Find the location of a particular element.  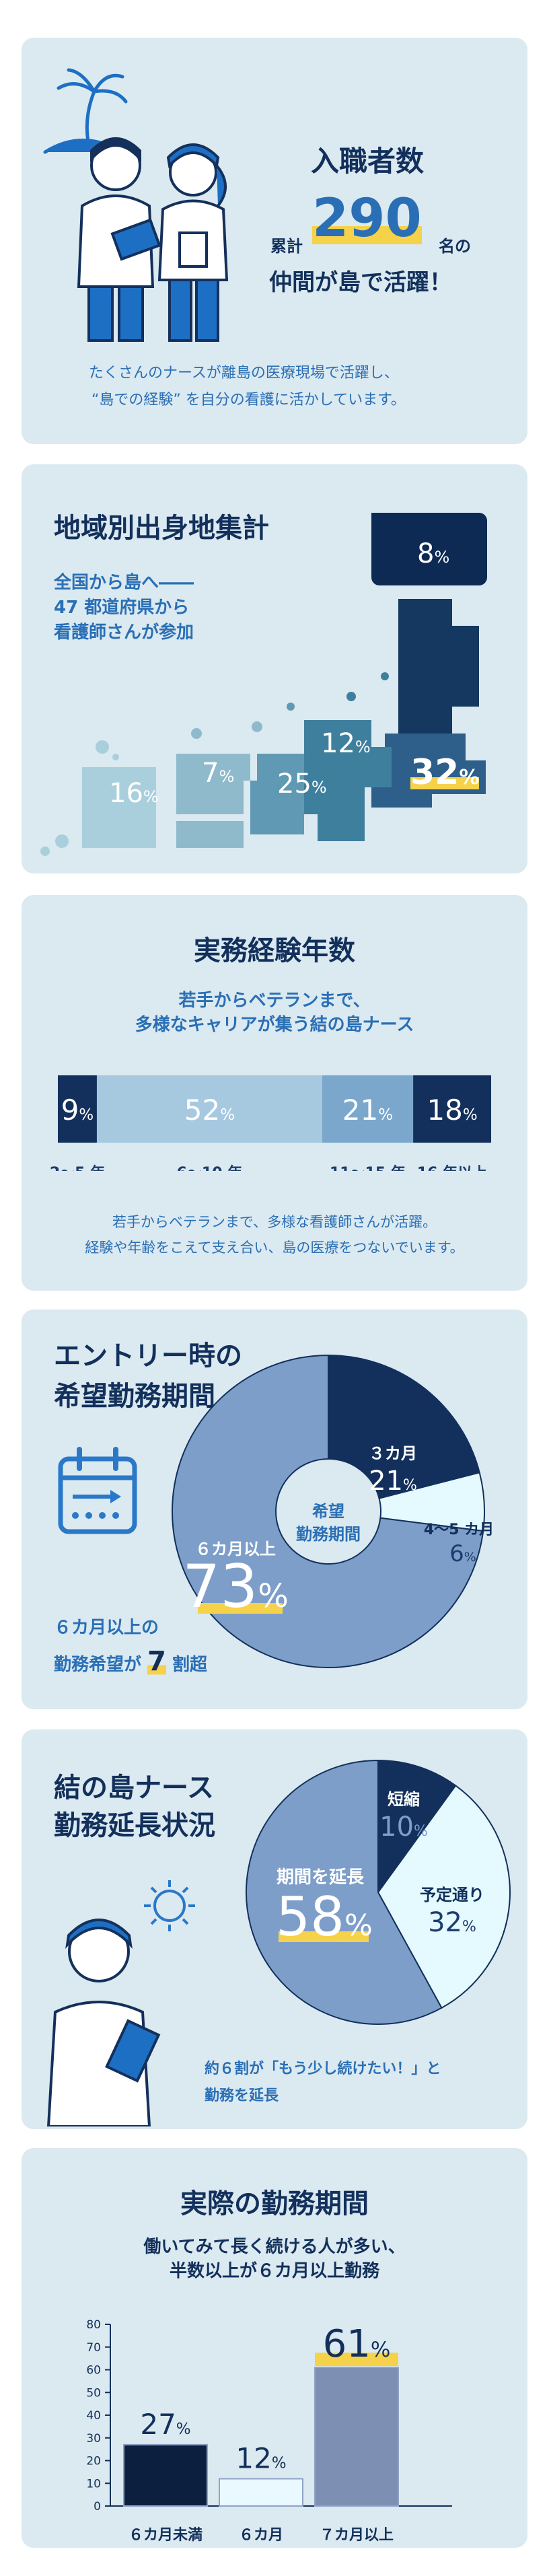

actual-y-tick-label: 50 is located at coordinates (94, 2393).